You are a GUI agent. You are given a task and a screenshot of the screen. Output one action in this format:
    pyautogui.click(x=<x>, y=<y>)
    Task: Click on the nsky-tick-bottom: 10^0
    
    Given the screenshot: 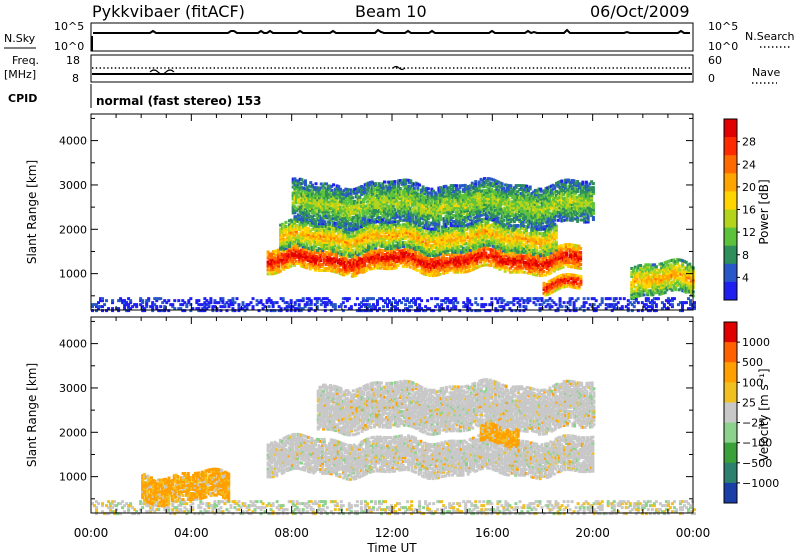 What is the action you would take?
    pyautogui.click(x=69, y=46)
    